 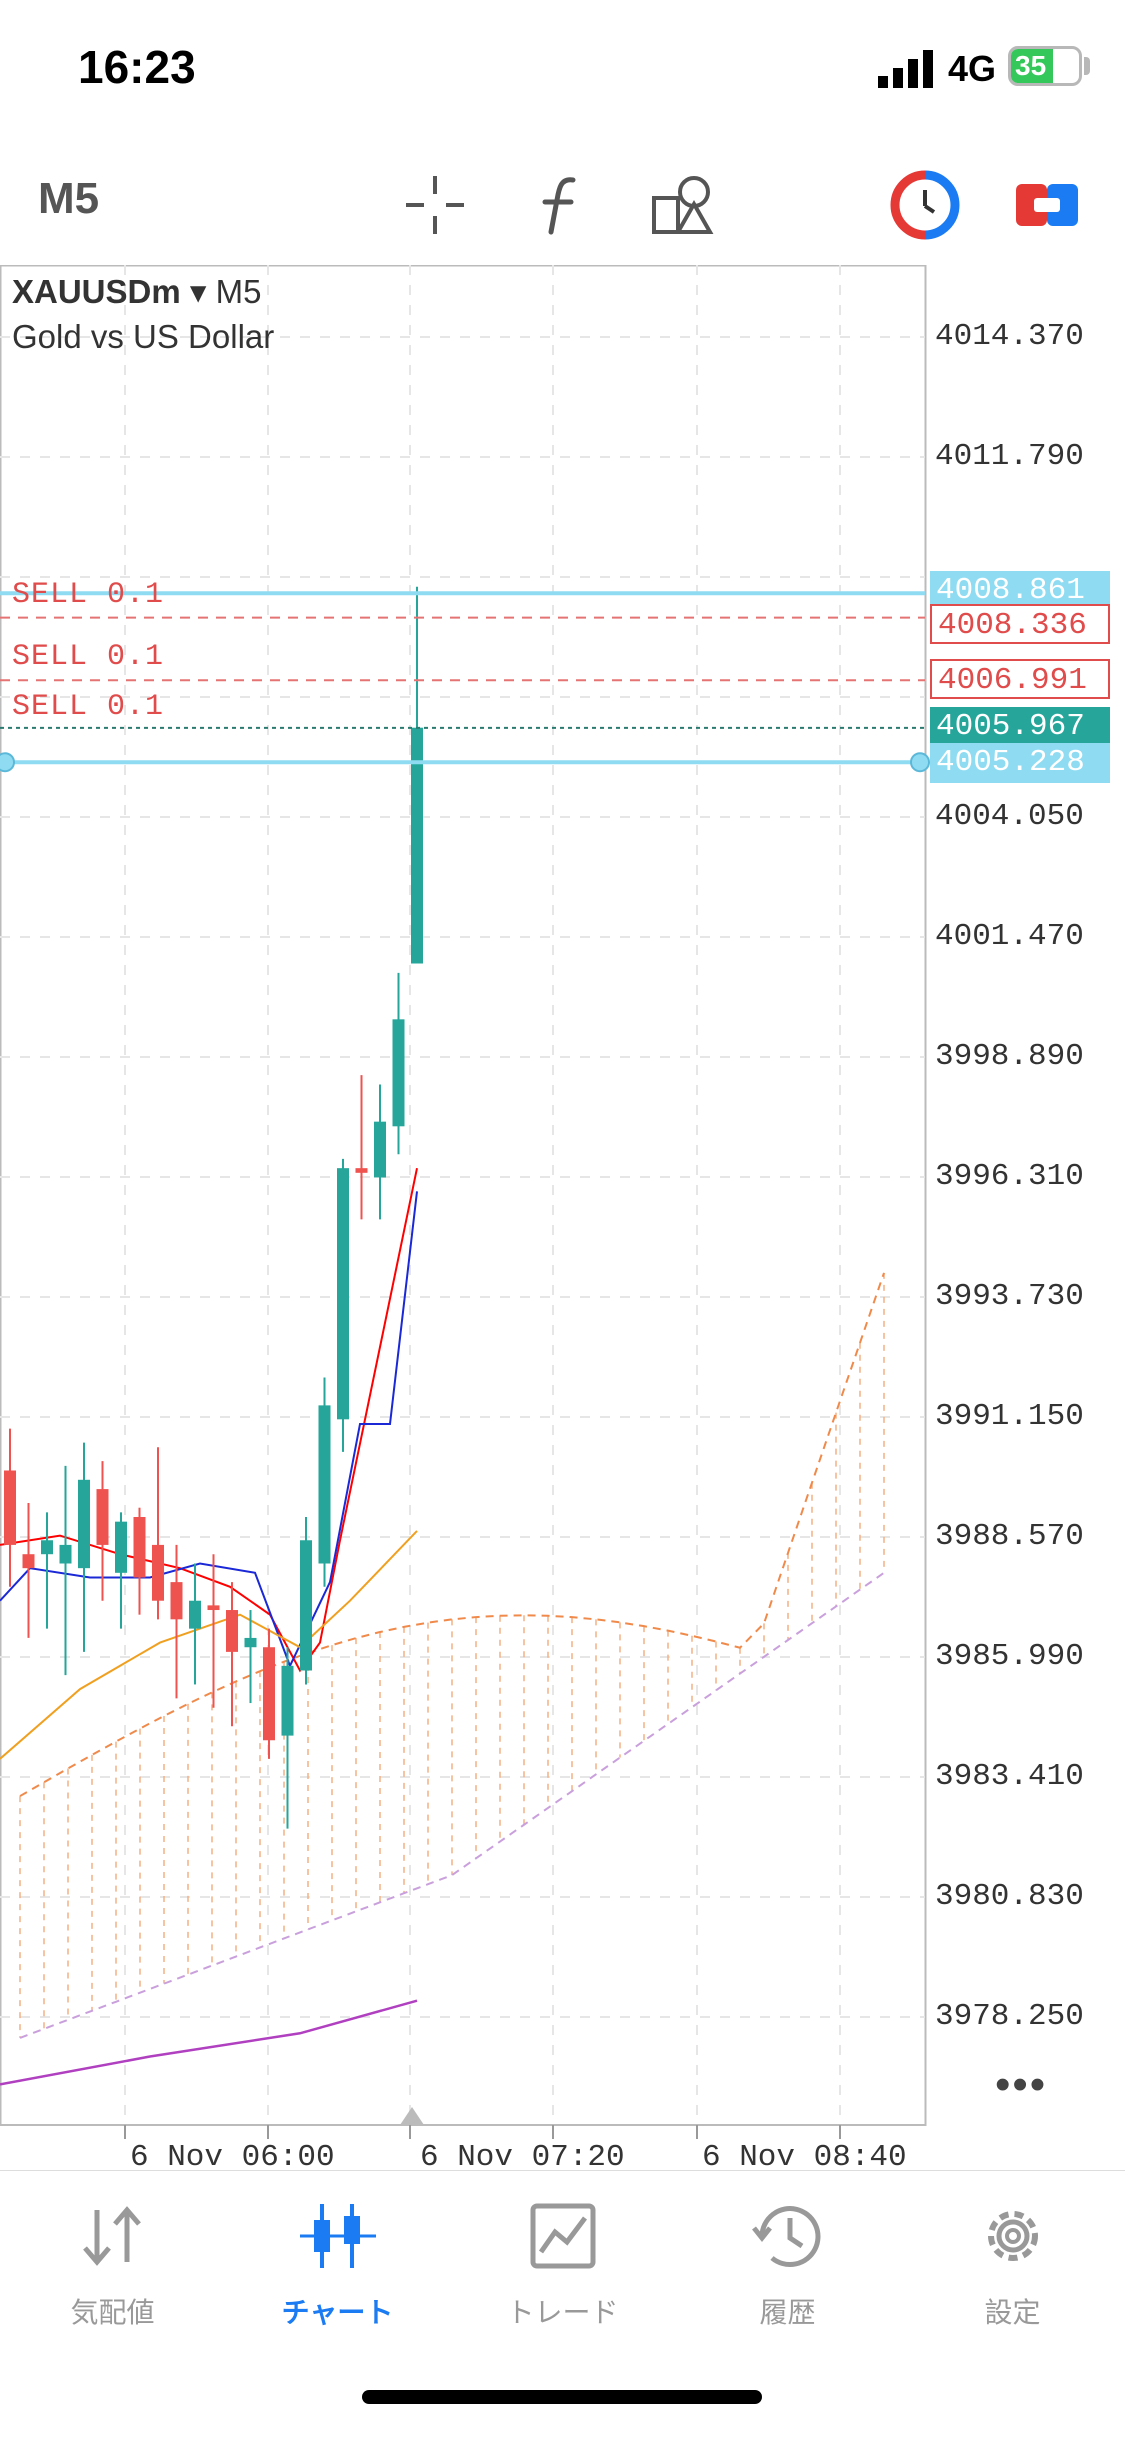 What do you see at coordinates (1020, 679) in the screenshot?
I see `order-price-tag: 4006.991` at bounding box center [1020, 679].